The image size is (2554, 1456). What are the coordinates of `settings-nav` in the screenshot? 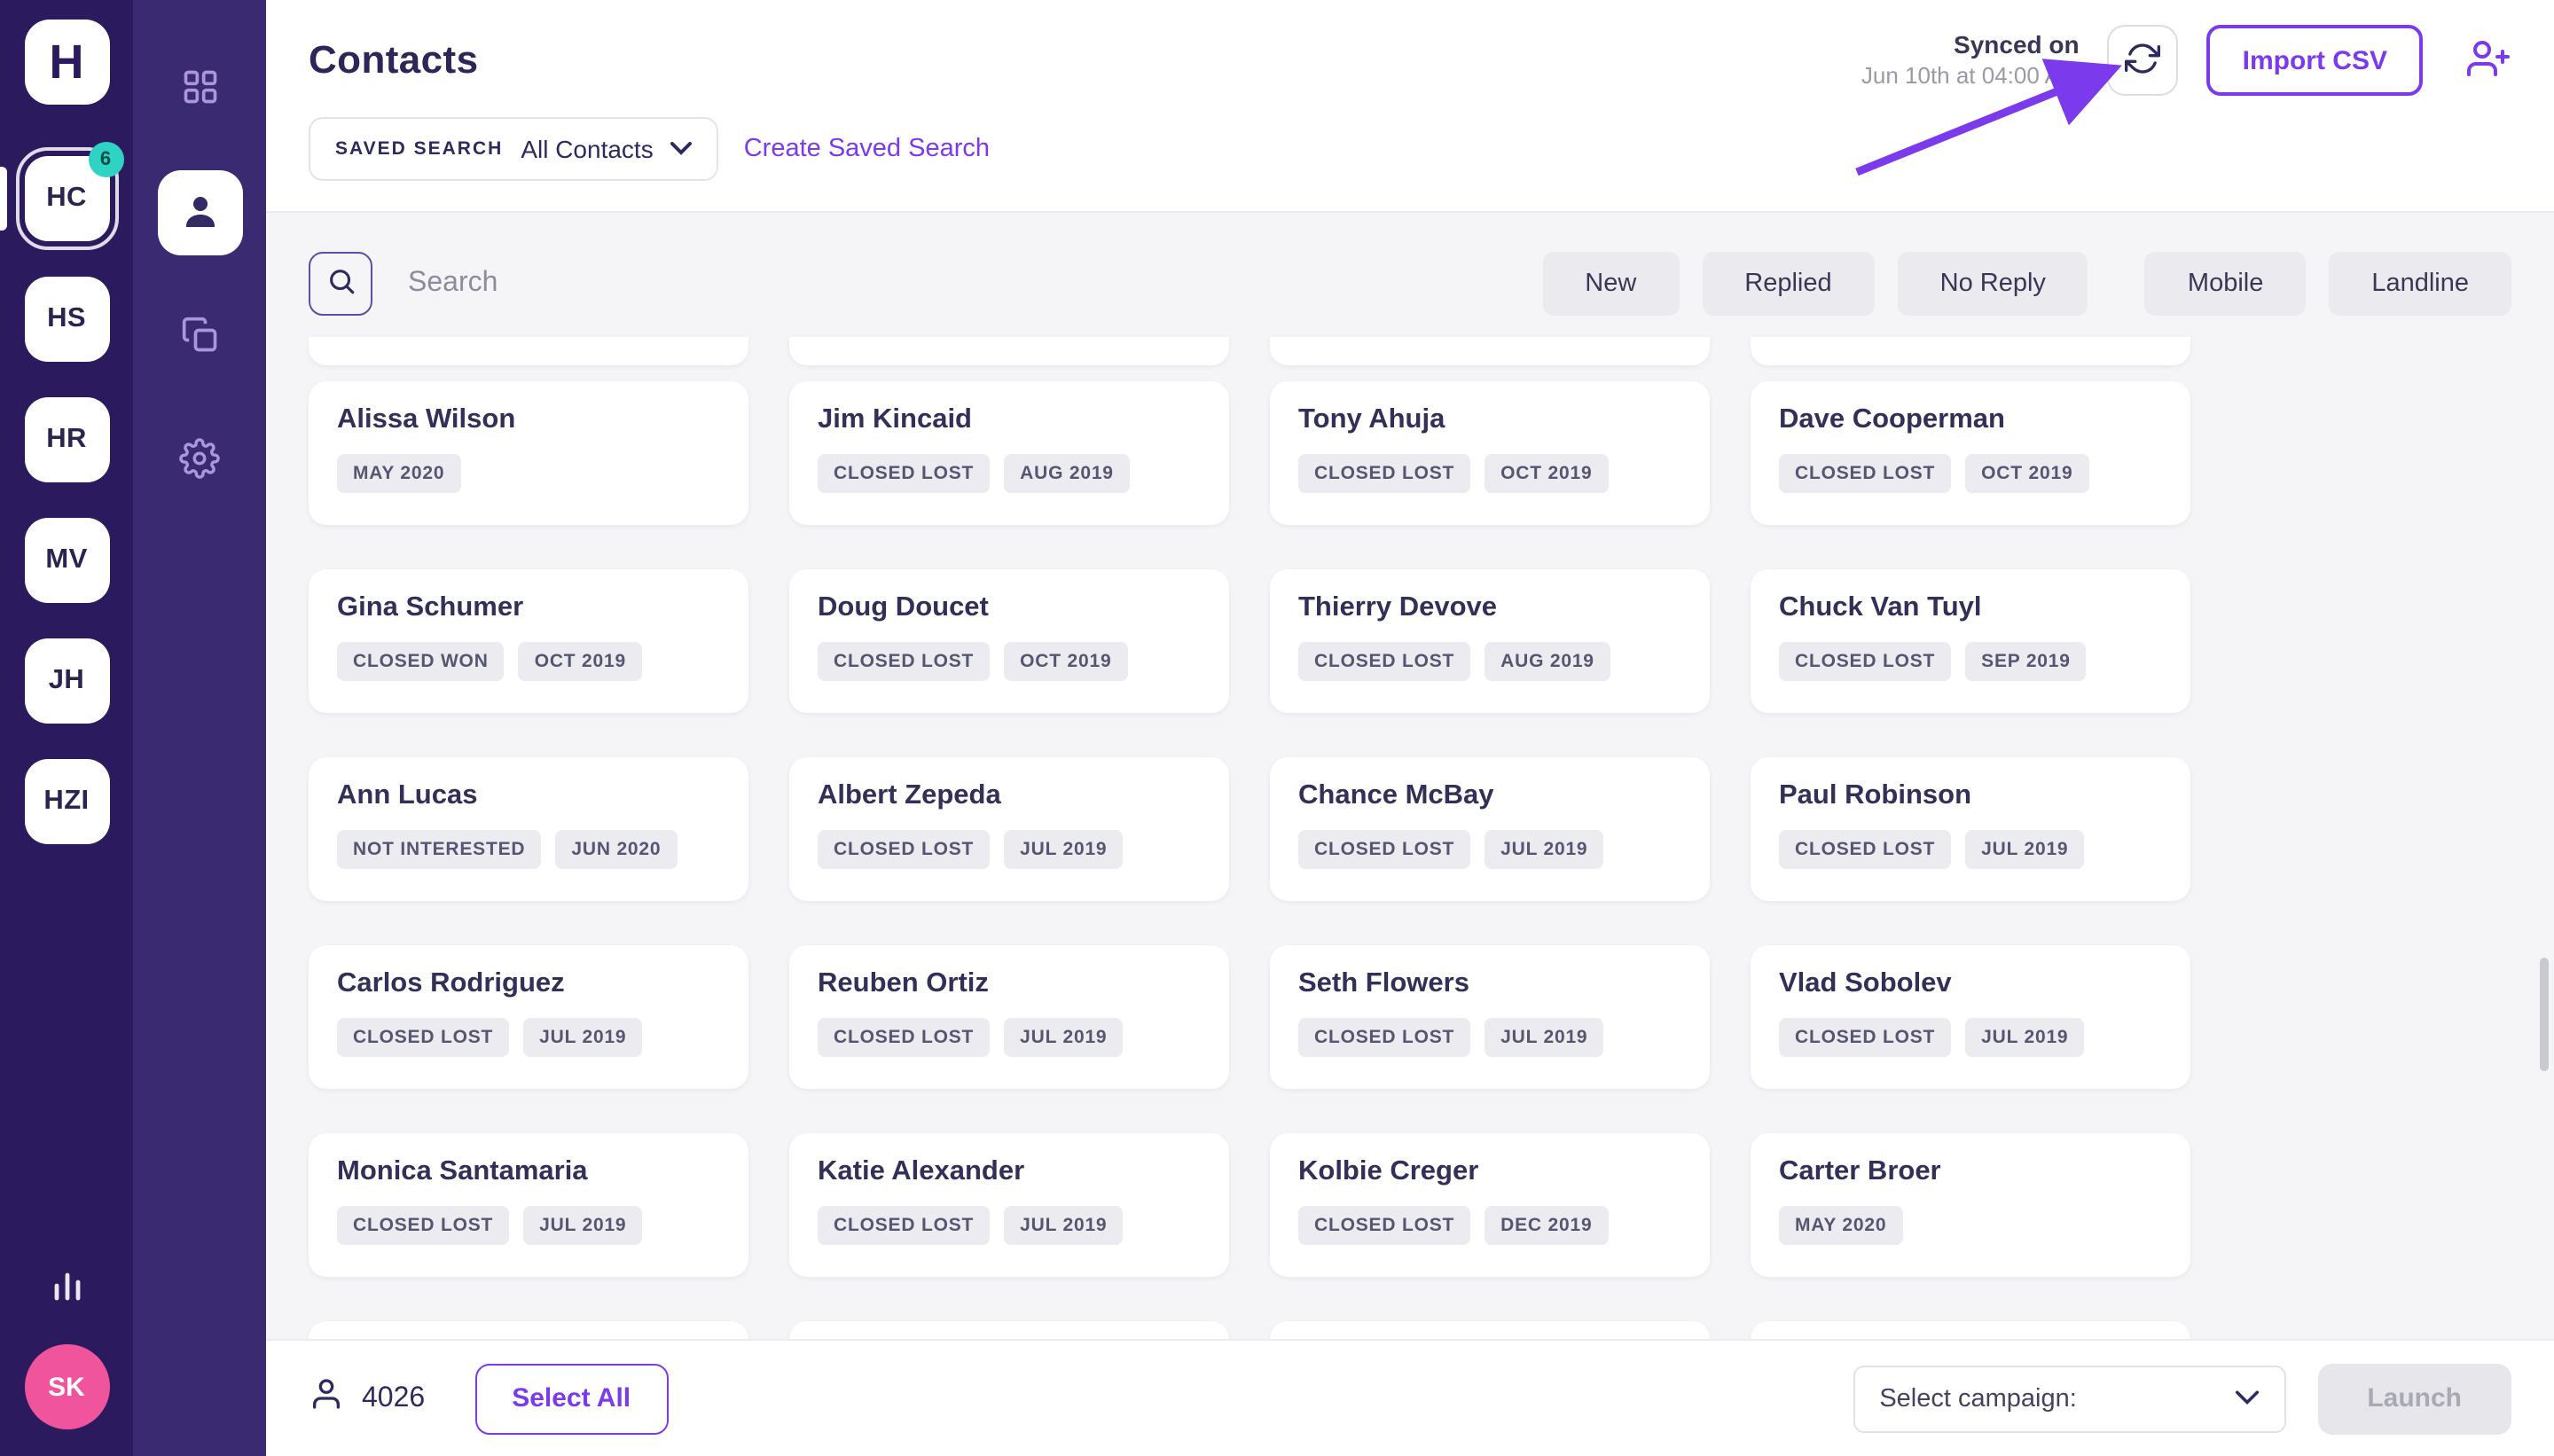 It's located at (199, 461).